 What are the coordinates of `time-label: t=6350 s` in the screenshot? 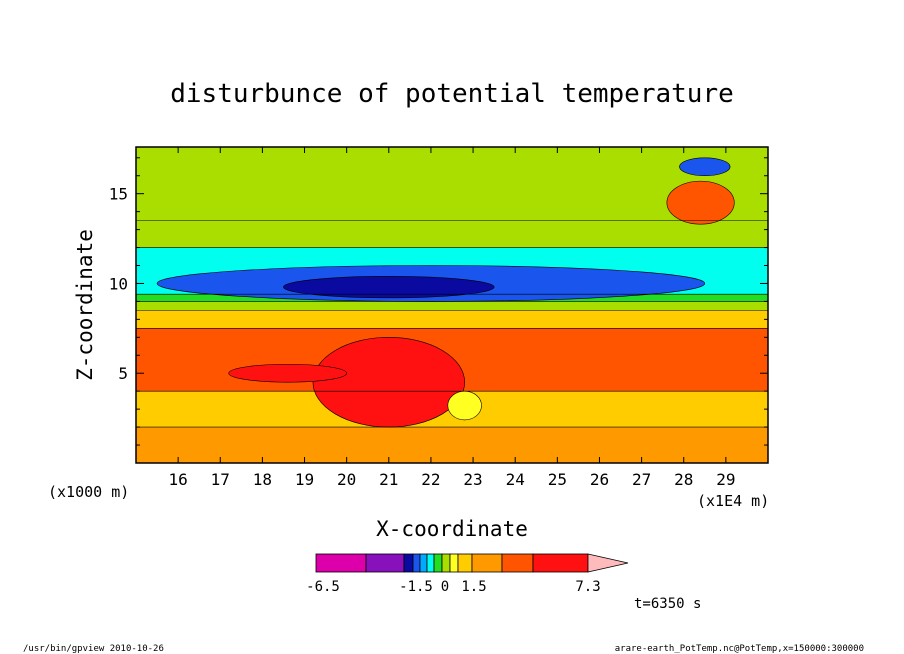 It's located at (667, 604).